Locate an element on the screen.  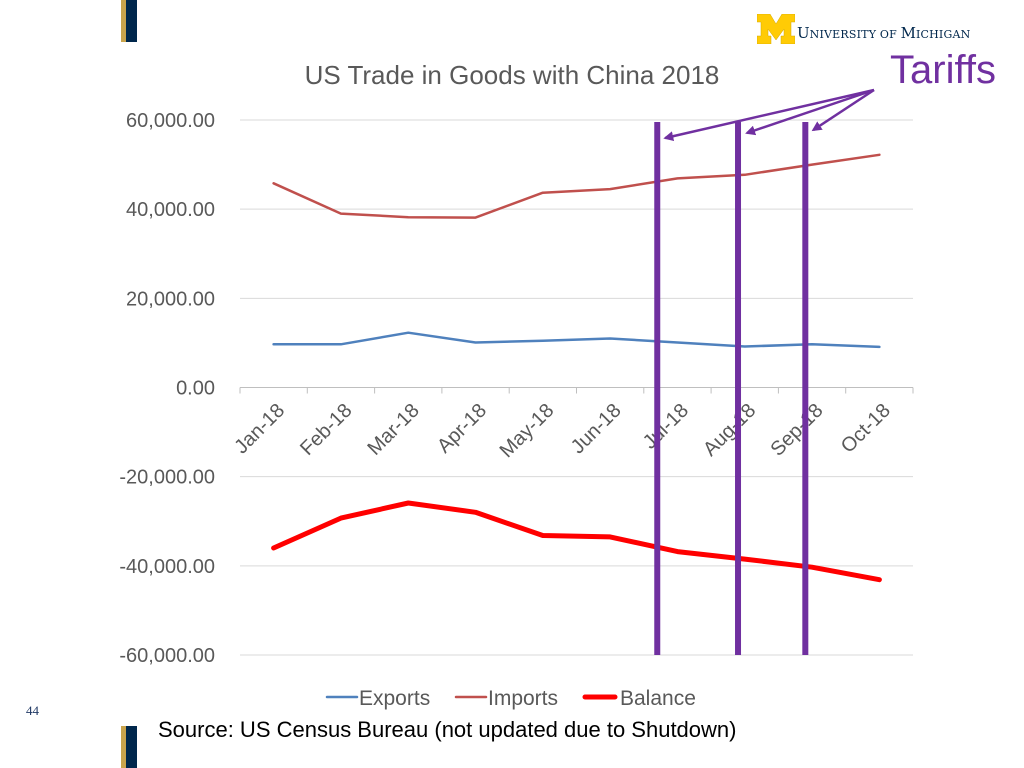
x-tick-label: May-18 is located at coordinates (527, 430).